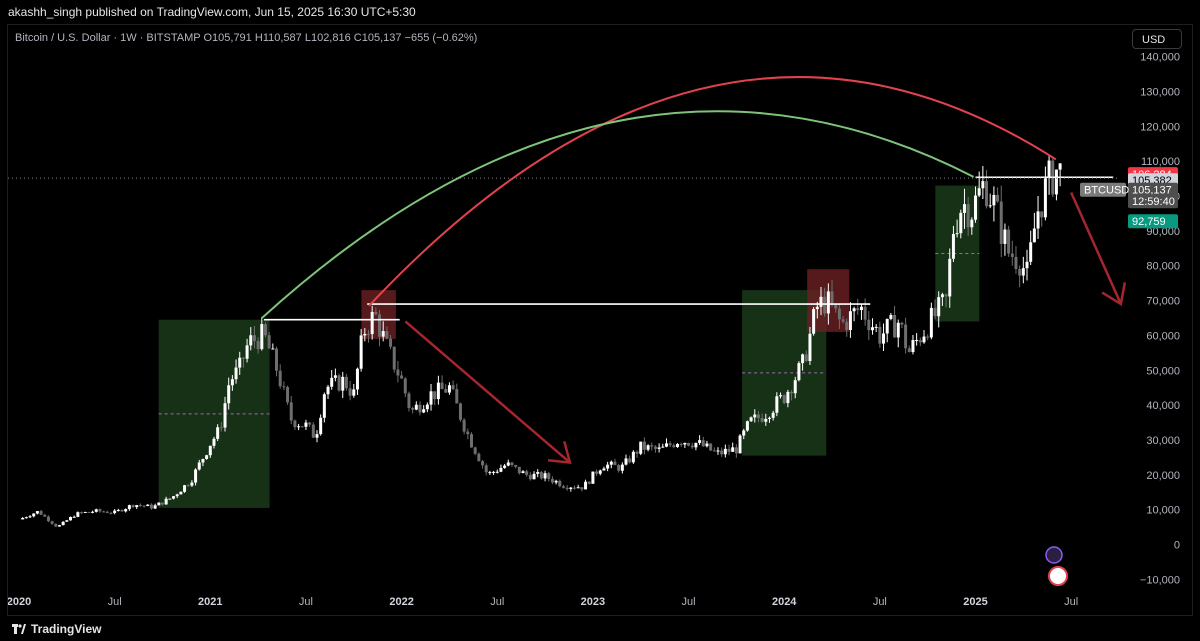  What do you see at coordinates (1163, 267) in the screenshot?
I see `y-tick-label: 80,000` at bounding box center [1163, 267].